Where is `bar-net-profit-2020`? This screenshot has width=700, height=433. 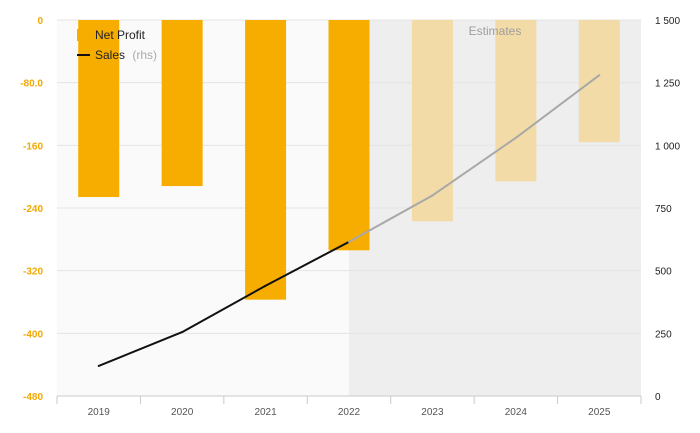
bar-net-profit-2020 is located at coordinates (182, 103).